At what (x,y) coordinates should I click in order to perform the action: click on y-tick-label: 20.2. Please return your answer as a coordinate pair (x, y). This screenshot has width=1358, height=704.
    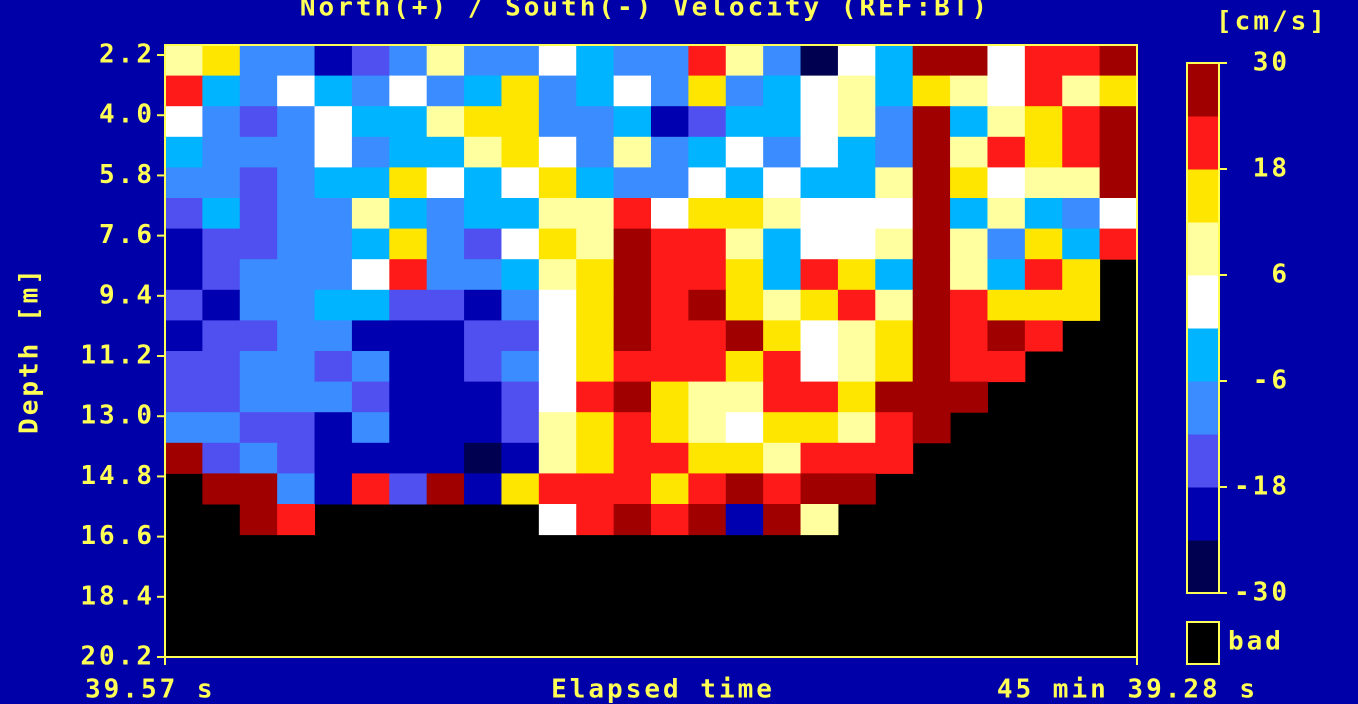
    Looking at the image, I should click on (117, 657).